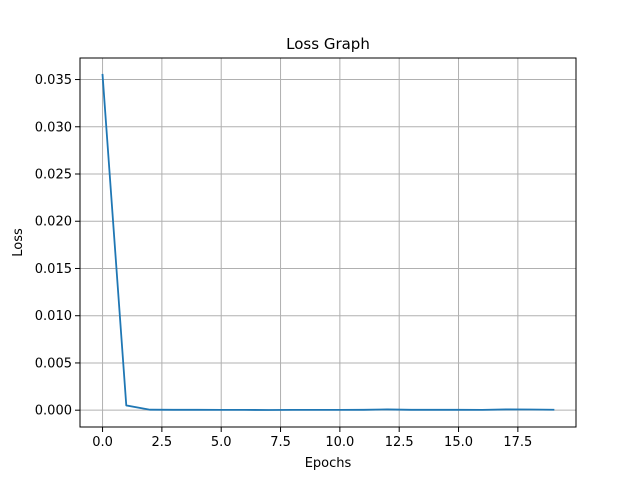 This screenshot has width=640, height=480. Describe the element at coordinates (517, 442) in the screenshot. I see `x-tick-label: 17.5` at that location.